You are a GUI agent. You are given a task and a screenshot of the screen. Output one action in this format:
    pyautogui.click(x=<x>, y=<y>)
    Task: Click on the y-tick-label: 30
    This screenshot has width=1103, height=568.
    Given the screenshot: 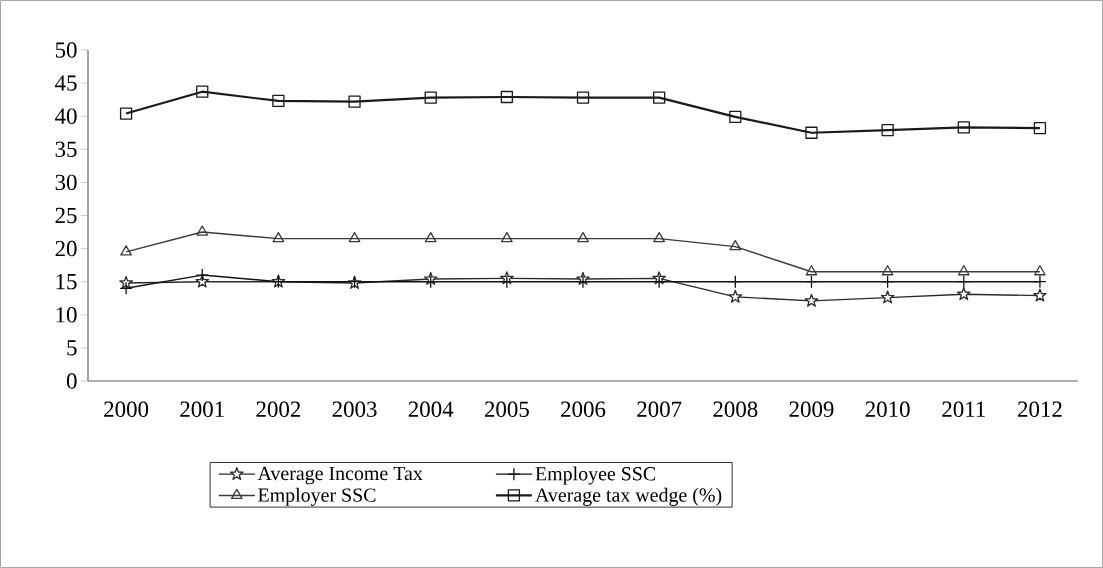 What is the action you would take?
    pyautogui.click(x=66, y=182)
    